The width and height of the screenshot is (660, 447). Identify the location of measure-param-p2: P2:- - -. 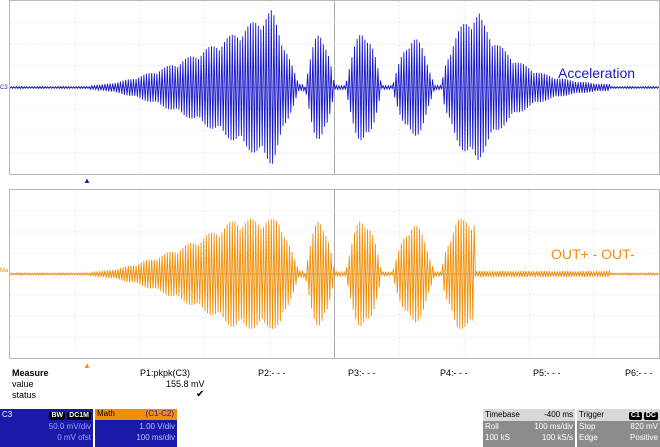
(272, 373).